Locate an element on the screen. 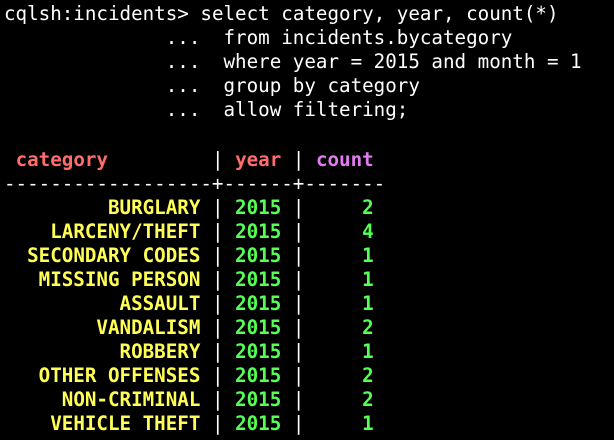 The height and width of the screenshot is (440, 614). table-row: OTHER OFFENSES | 2015 | 2 is located at coordinates (309, 376).